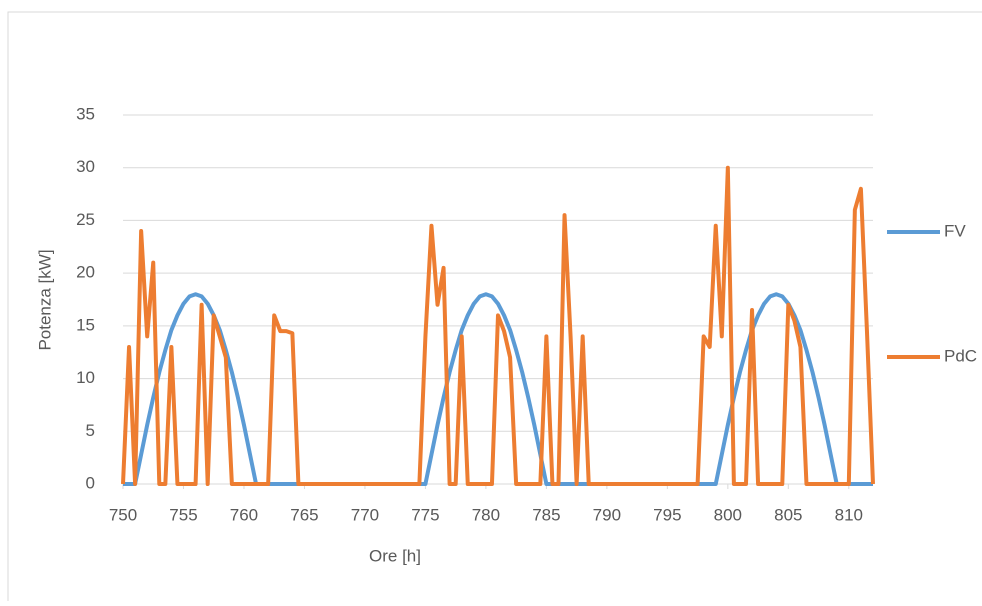 The height and width of the screenshot is (606, 982). I want to click on legend-label: FV, so click(955, 230).